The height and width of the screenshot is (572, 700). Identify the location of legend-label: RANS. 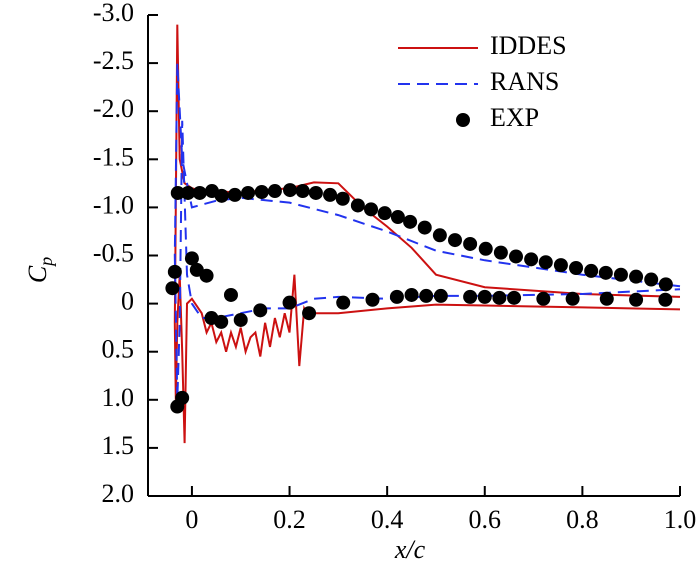
(524, 81).